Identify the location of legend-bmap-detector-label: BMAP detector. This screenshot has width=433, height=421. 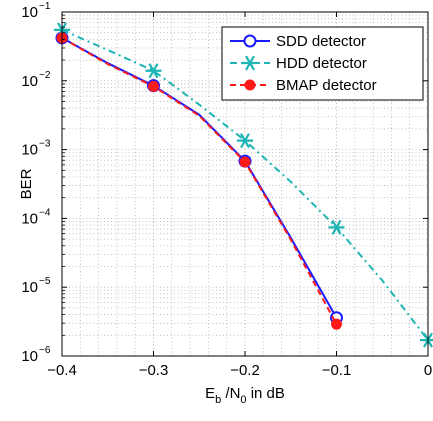
(326, 85).